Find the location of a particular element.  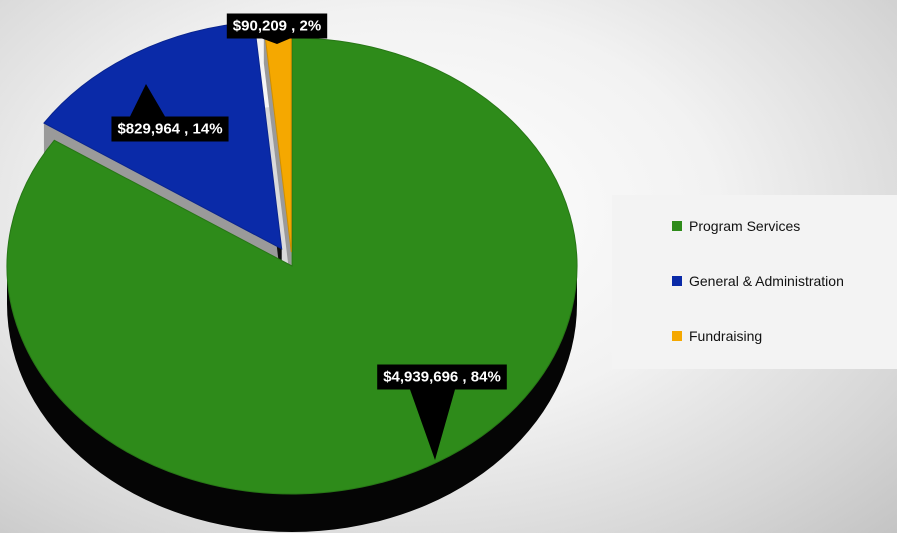

data-label-box-program-services is located at coordinates (442, 377).